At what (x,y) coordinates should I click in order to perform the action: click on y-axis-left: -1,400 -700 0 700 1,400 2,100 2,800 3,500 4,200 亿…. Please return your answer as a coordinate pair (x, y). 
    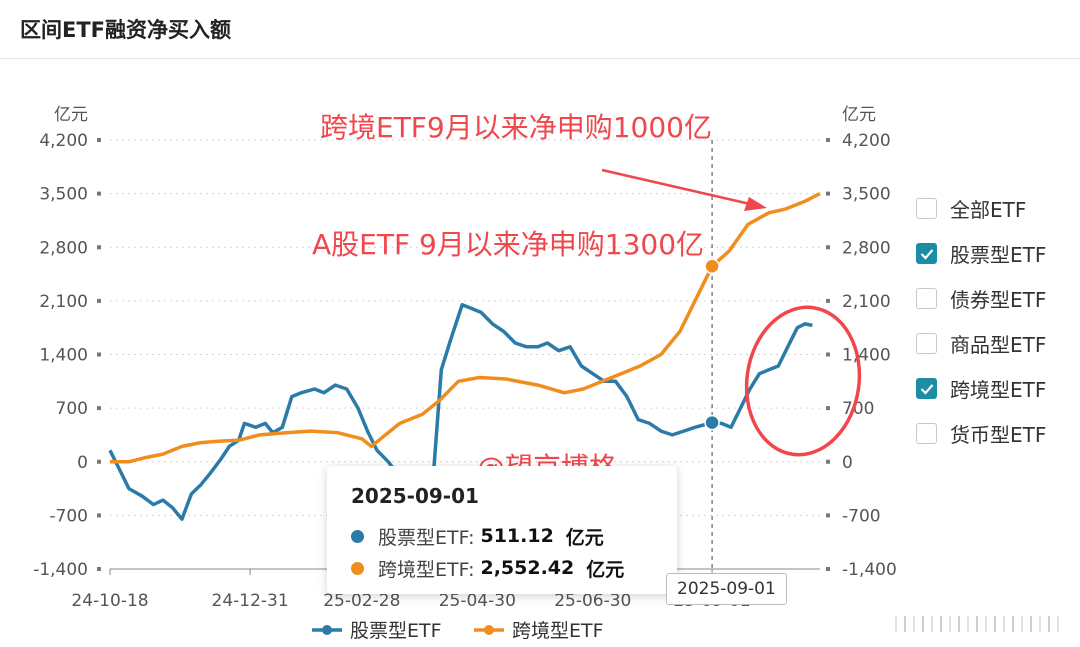
    Looking at the image, I should click on (67, 342).